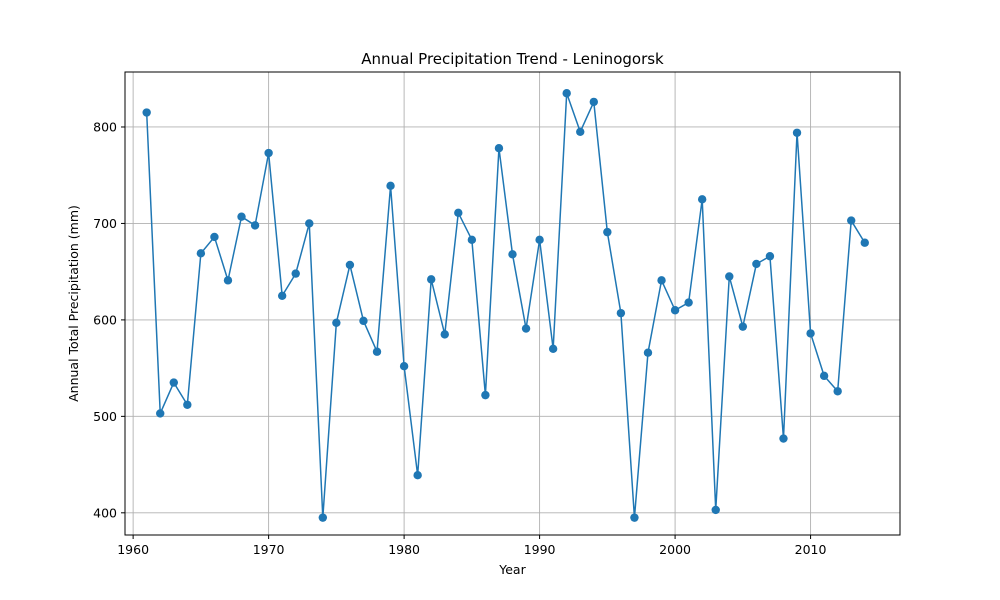 This screenshot has height=600, width=1000. Describe the element at coordinates (73, 303) in the screenshot. I see `y-axis-label: Annual Total Precipitation (mm)` at that location.